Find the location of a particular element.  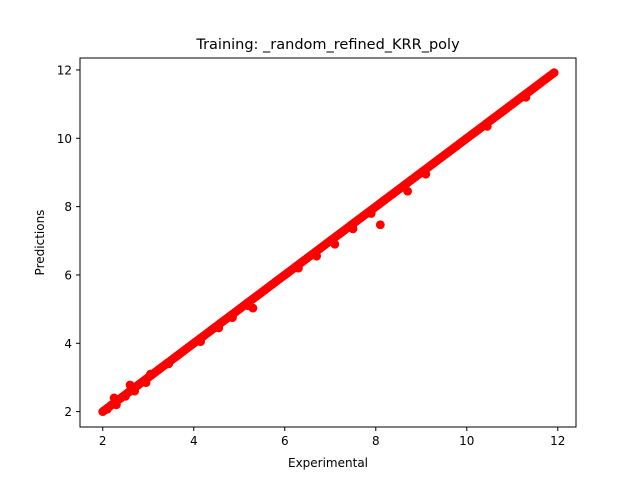

y-tick-label: 2 is located at coordinates (68, 412).